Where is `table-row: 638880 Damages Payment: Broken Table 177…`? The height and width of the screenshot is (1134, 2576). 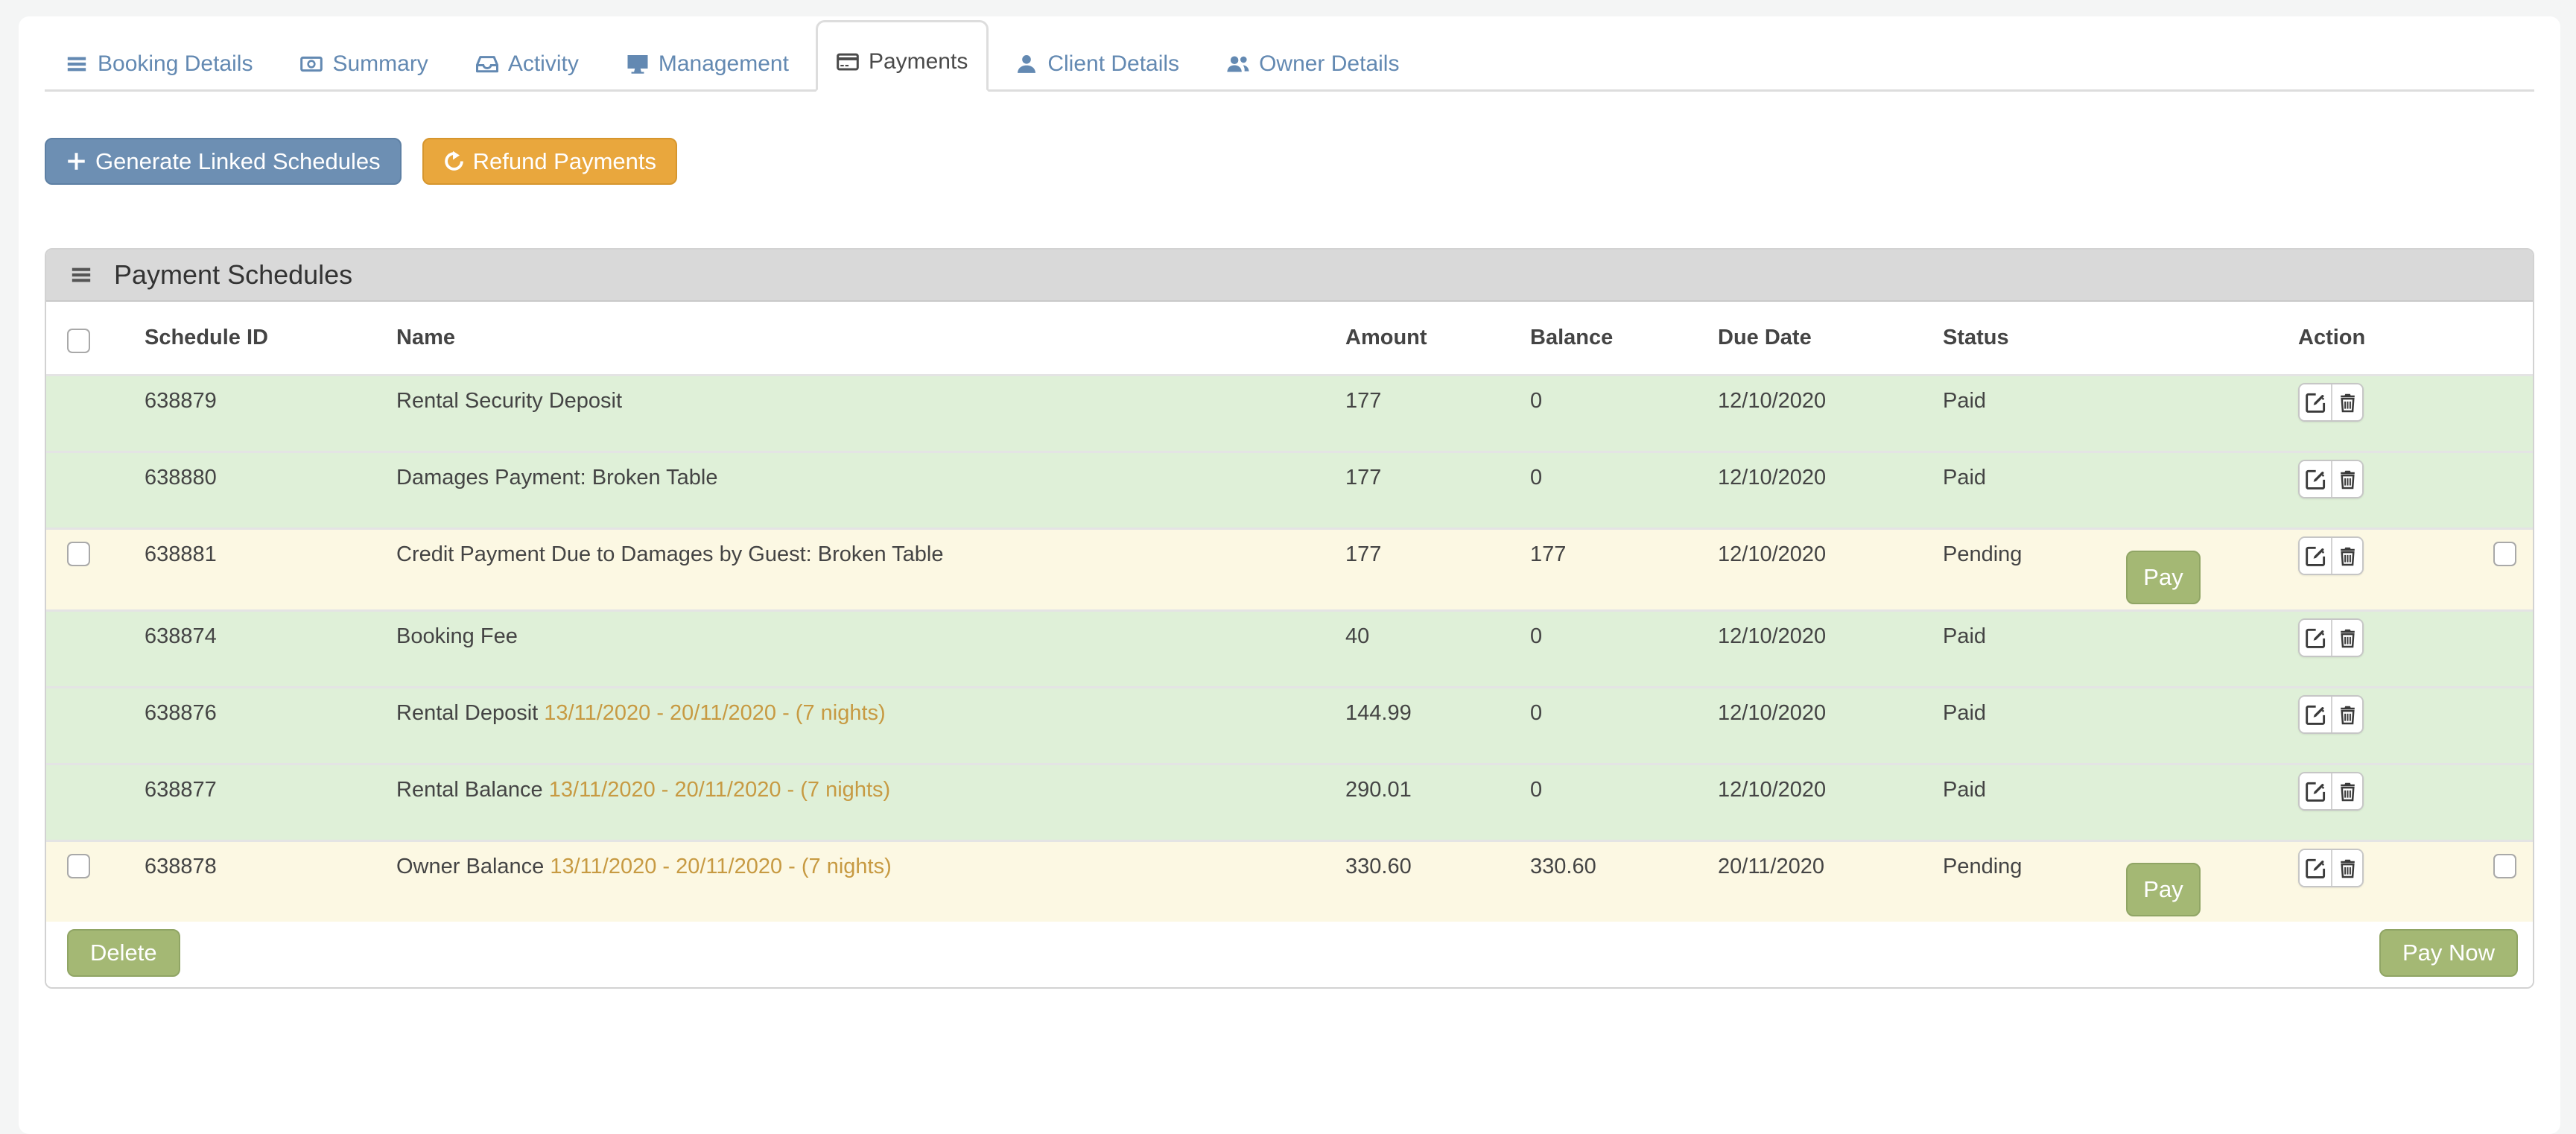 table-row: 638880 Damages Payment: Broken Table 177… is located at coordinates (1289, 490).